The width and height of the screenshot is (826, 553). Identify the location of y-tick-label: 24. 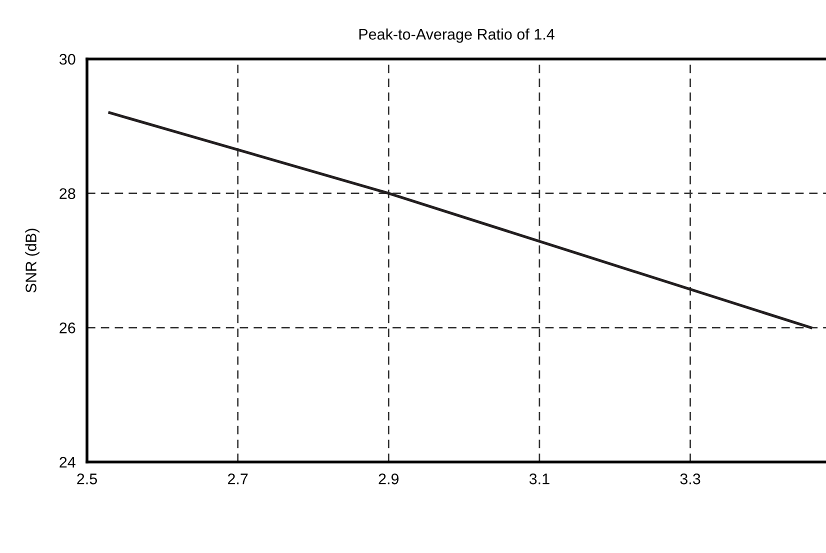
(68, 462).